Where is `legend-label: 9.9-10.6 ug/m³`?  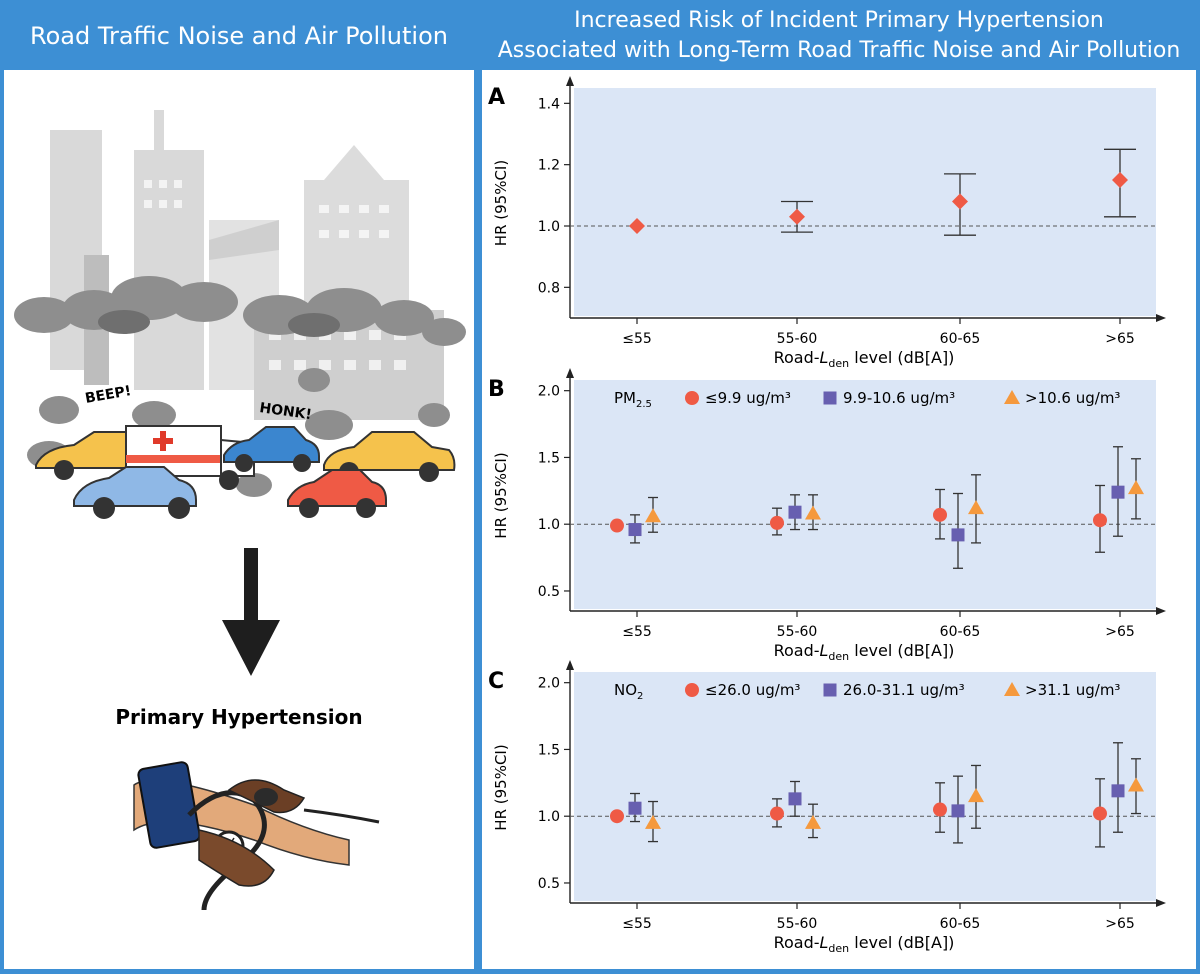
legend-label: 9.9-10.6 ug/m³ is located at coordinates (899, 398).